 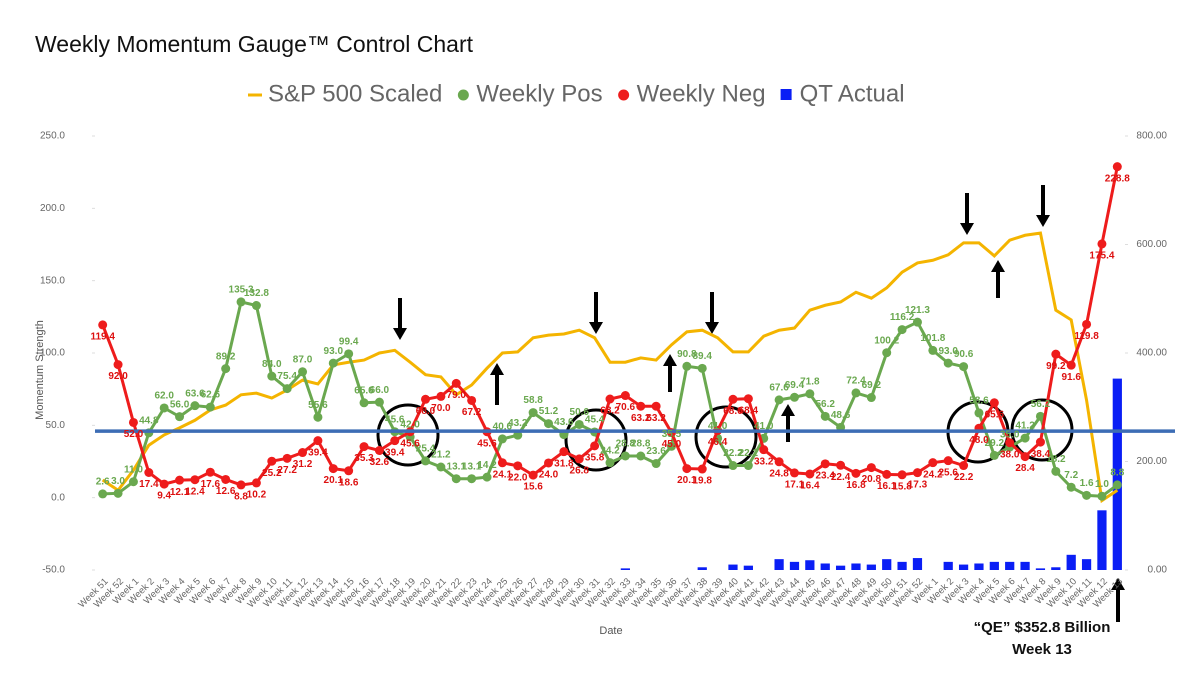 What do you see at coordinates (463, 95) in the screenshot?
I see `legend-marker` at bounding box center [463, 95].